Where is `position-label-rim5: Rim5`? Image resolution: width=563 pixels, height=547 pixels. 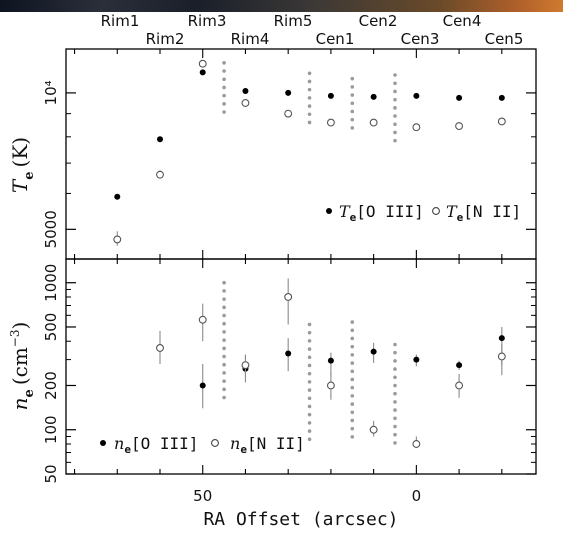
position-label-rim5: Rim5 is located at coordinates (293, 21).